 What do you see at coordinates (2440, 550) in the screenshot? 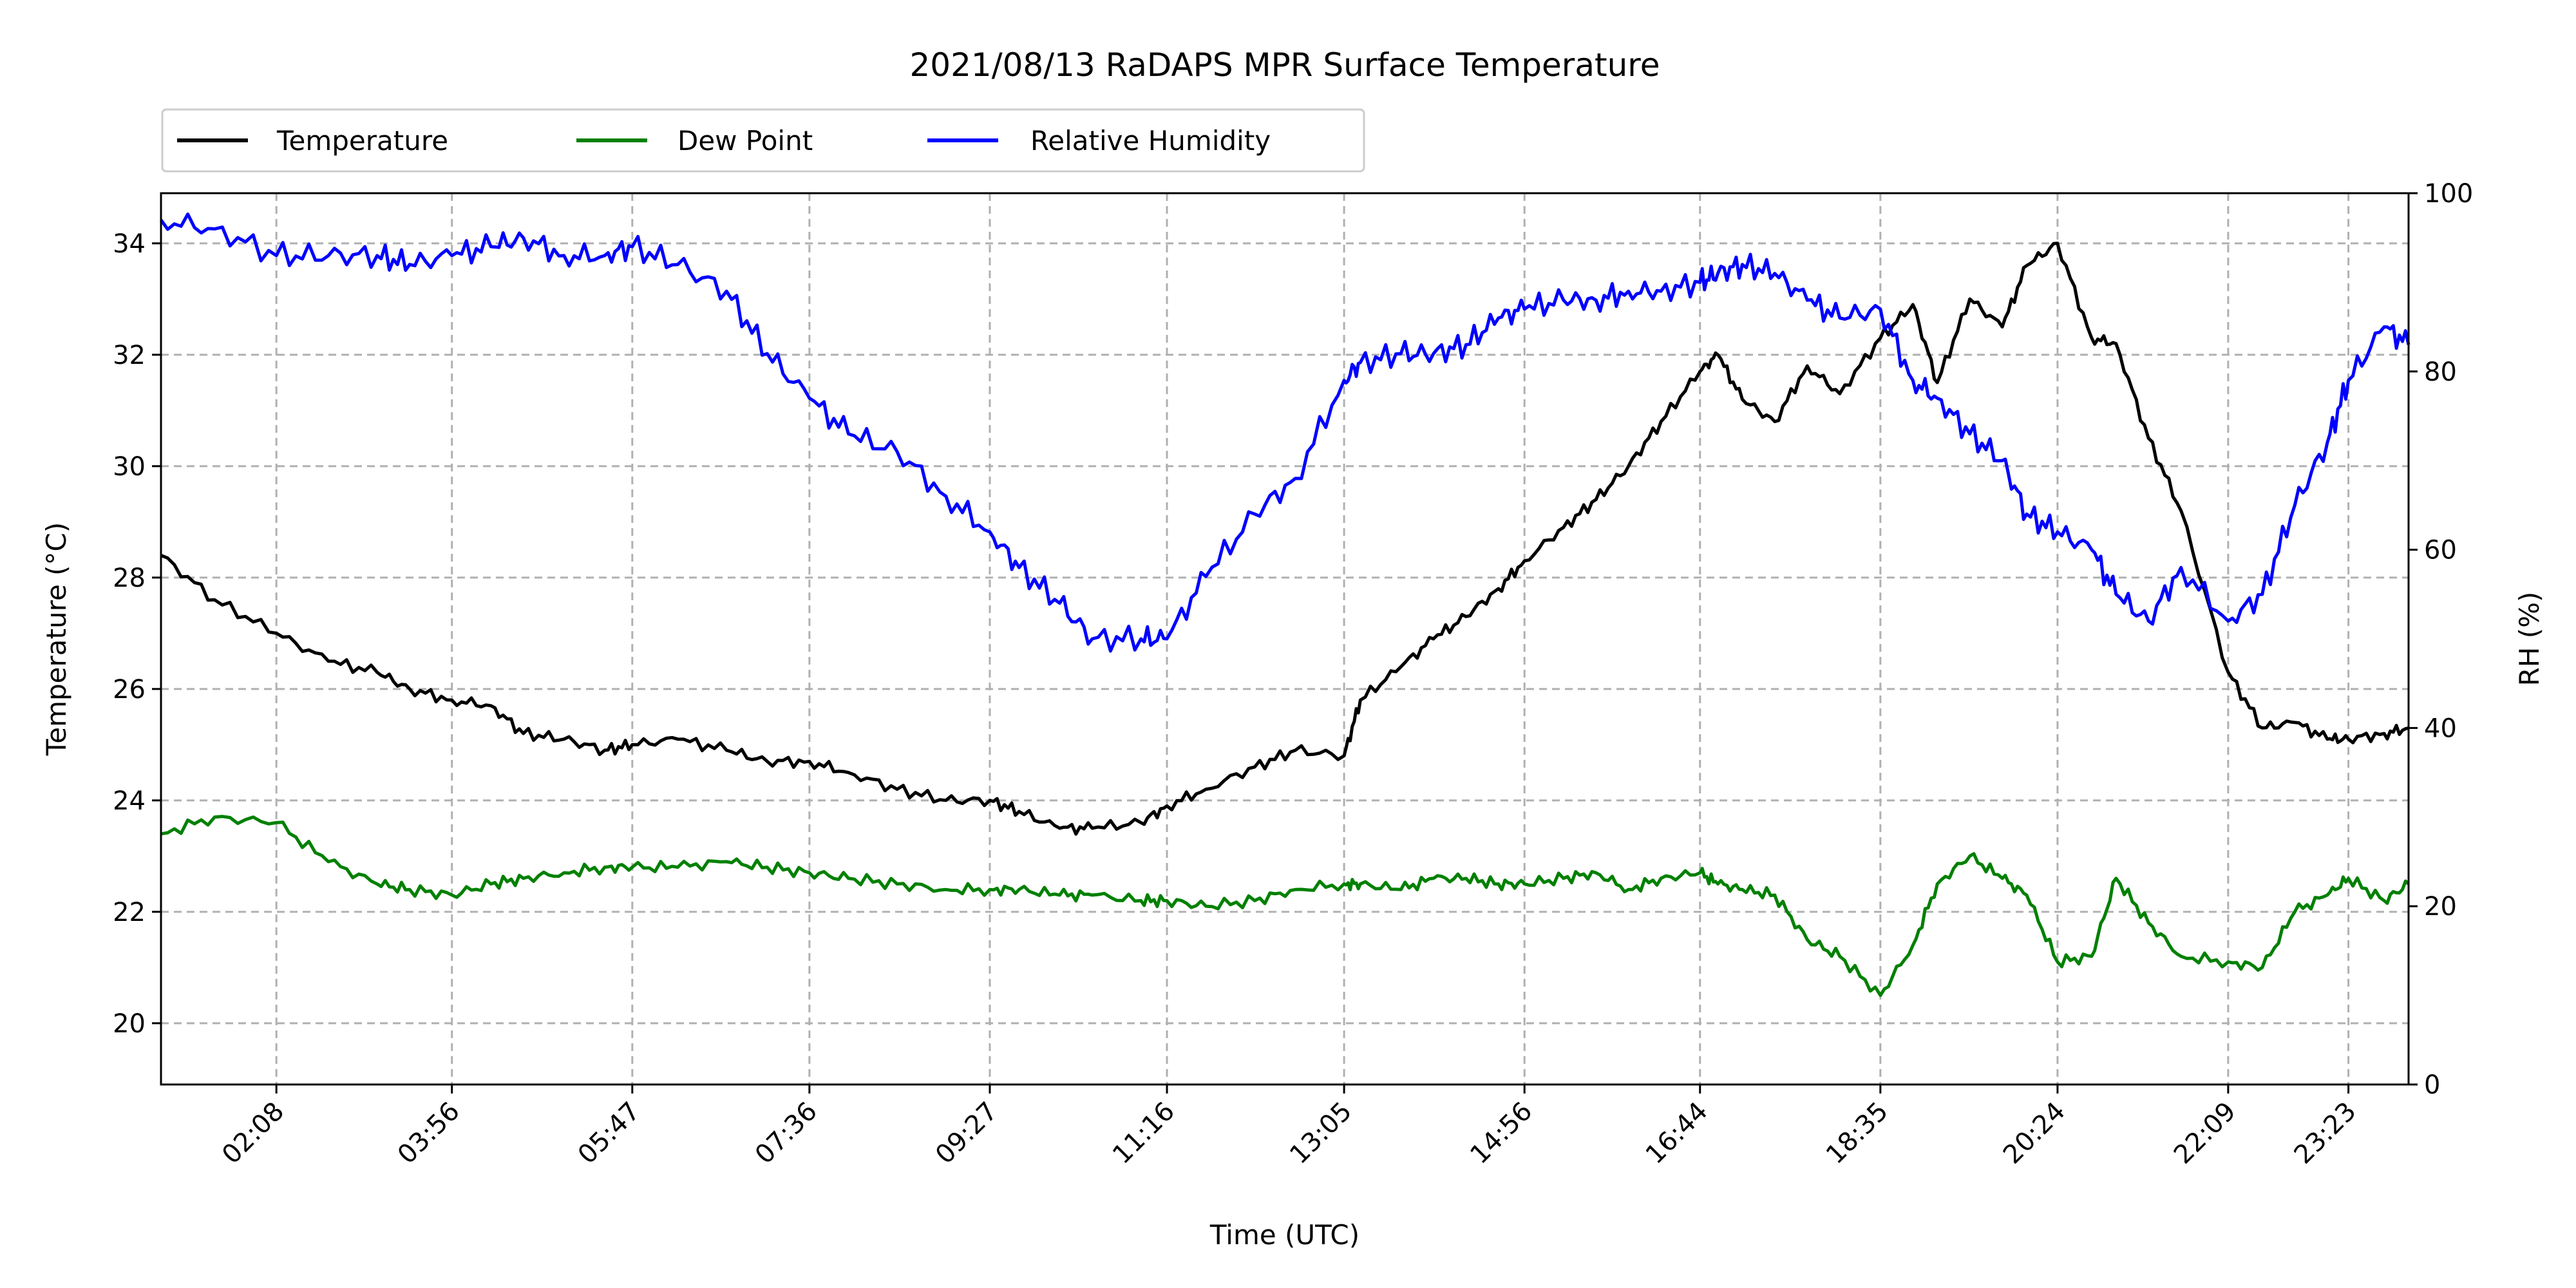
I see `y-right-tick-label: 60` at bounding box center [2440, 550].